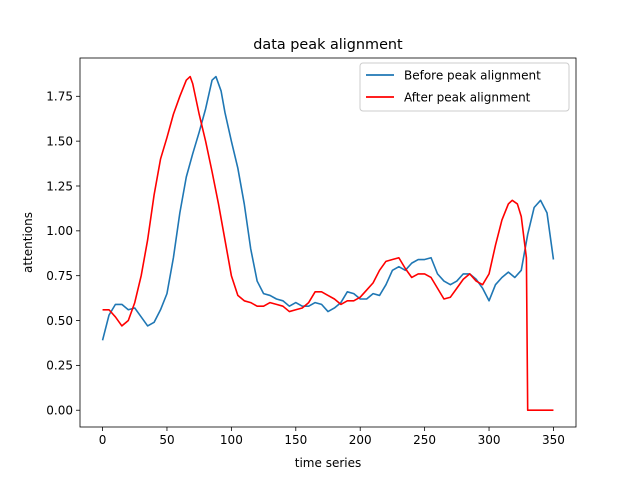  I want to click on legend-label-before: Before peak alignment, so click(472, 76).